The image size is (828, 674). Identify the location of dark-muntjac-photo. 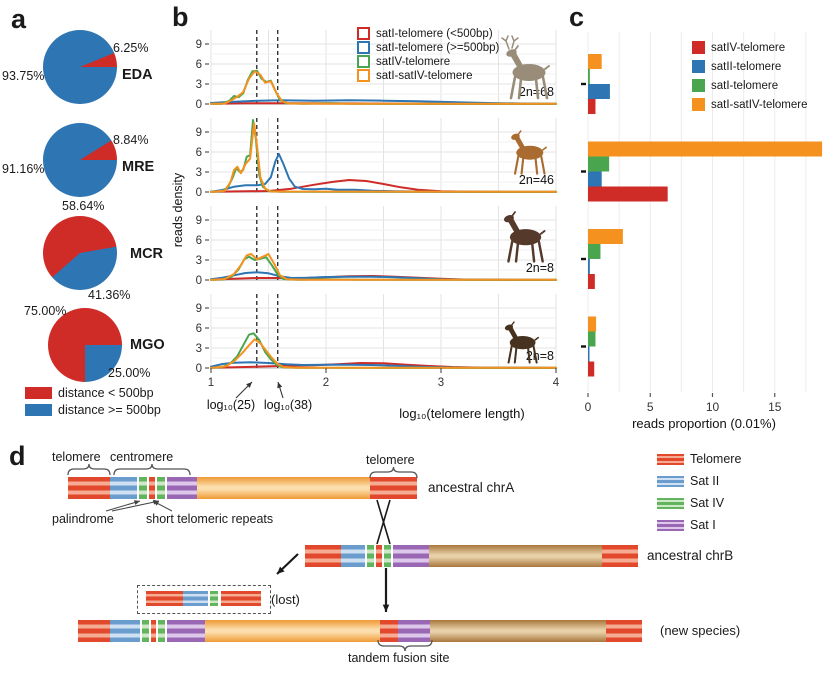
(524, 237).